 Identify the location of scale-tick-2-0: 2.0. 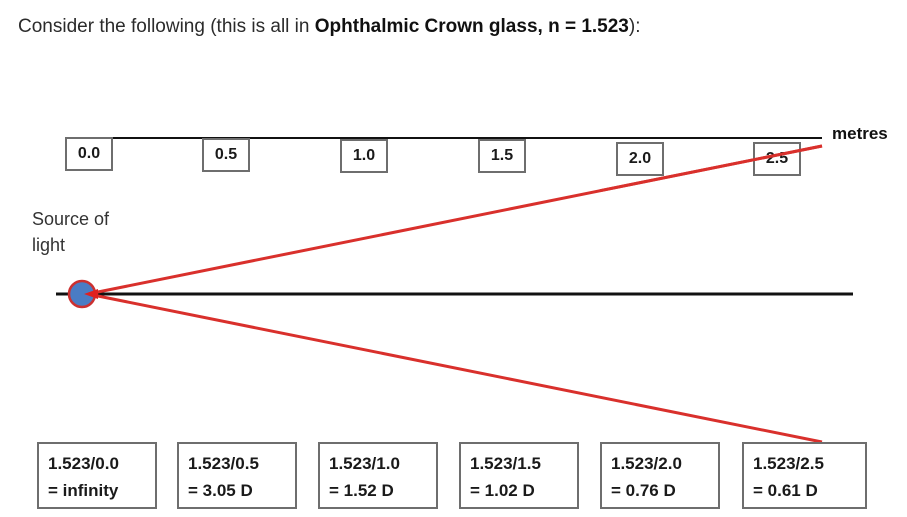
(640, 159).